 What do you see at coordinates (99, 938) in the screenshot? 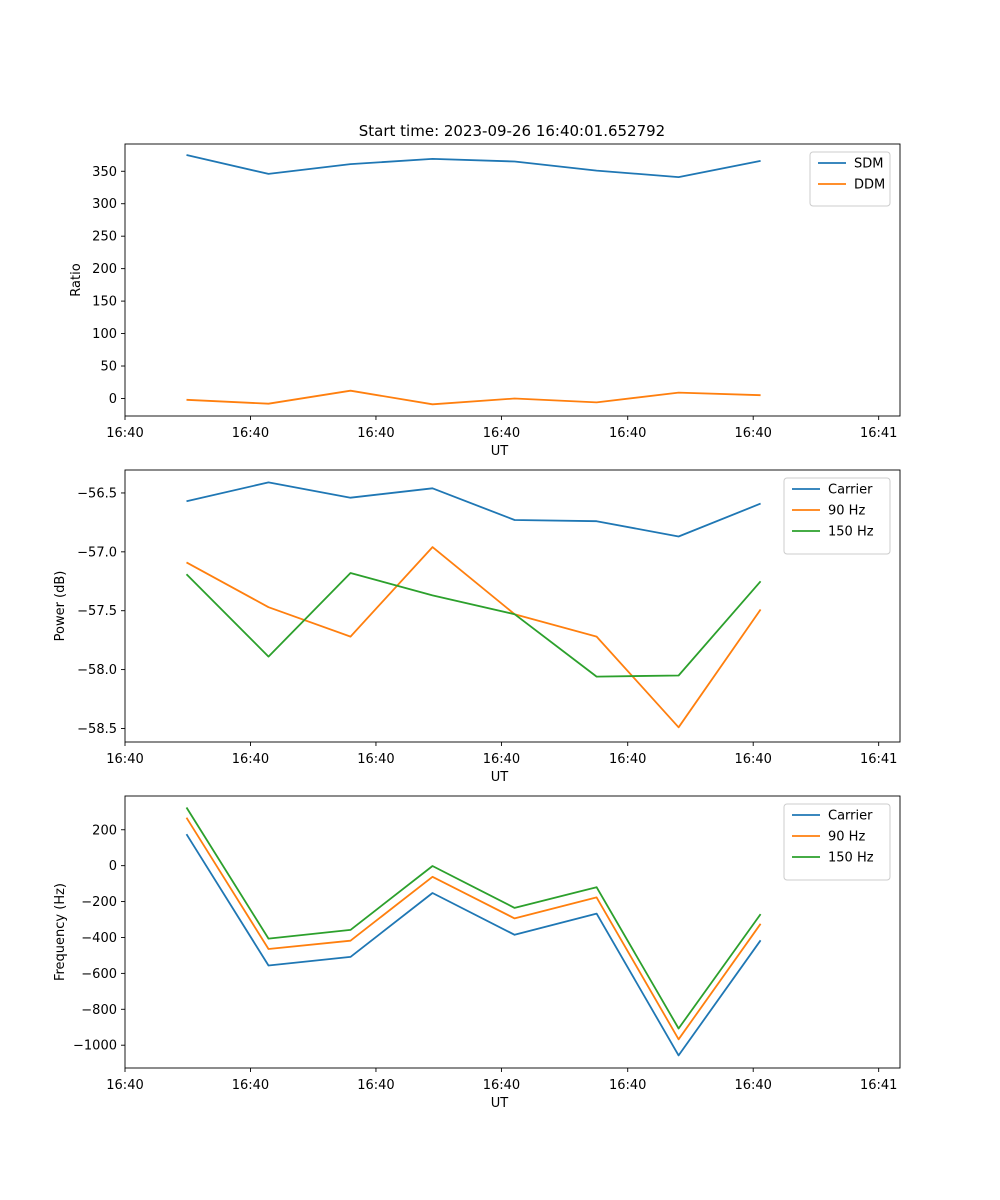
I see `y-tick-label: −400` at bounding box center [99, 938].